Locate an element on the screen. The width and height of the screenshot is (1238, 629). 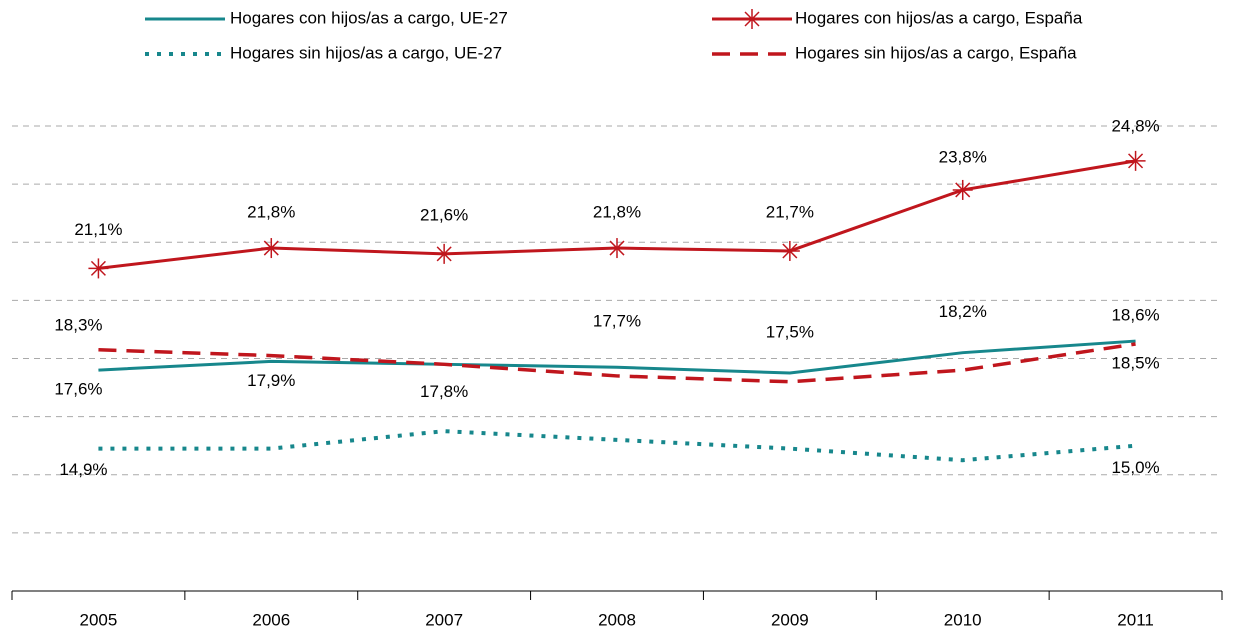
data-label: 18,3% is located at coordinates (78, 324).